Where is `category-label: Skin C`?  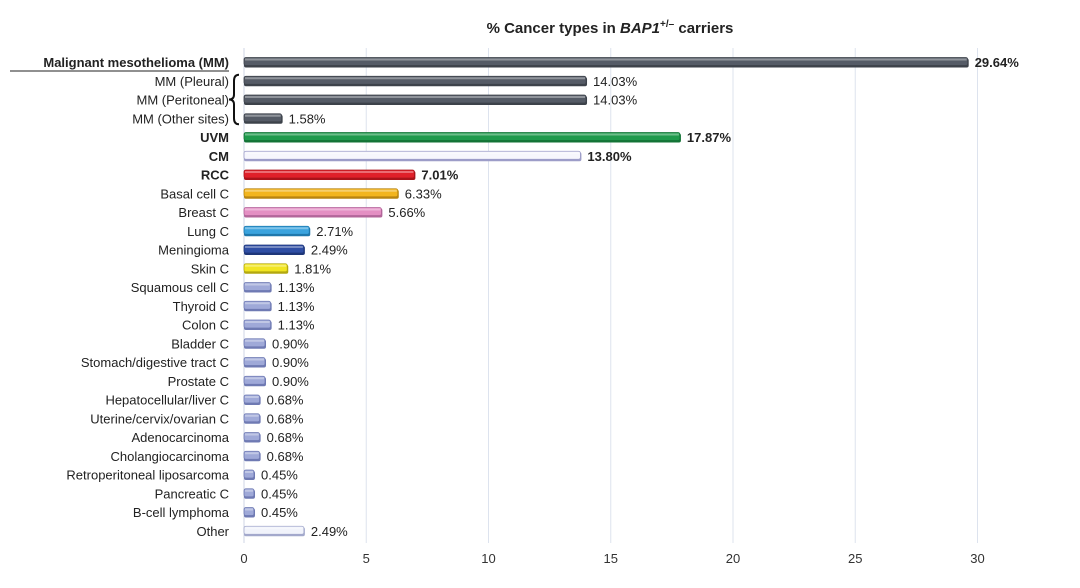
category-label: Skin C is located at coordinates (210, 268).